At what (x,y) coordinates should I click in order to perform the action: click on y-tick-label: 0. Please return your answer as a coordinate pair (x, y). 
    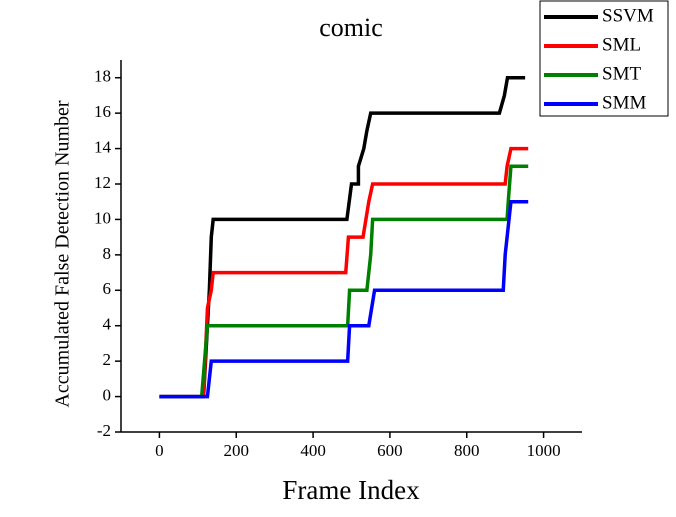
    Looking at the image, I should click on (107, 394).